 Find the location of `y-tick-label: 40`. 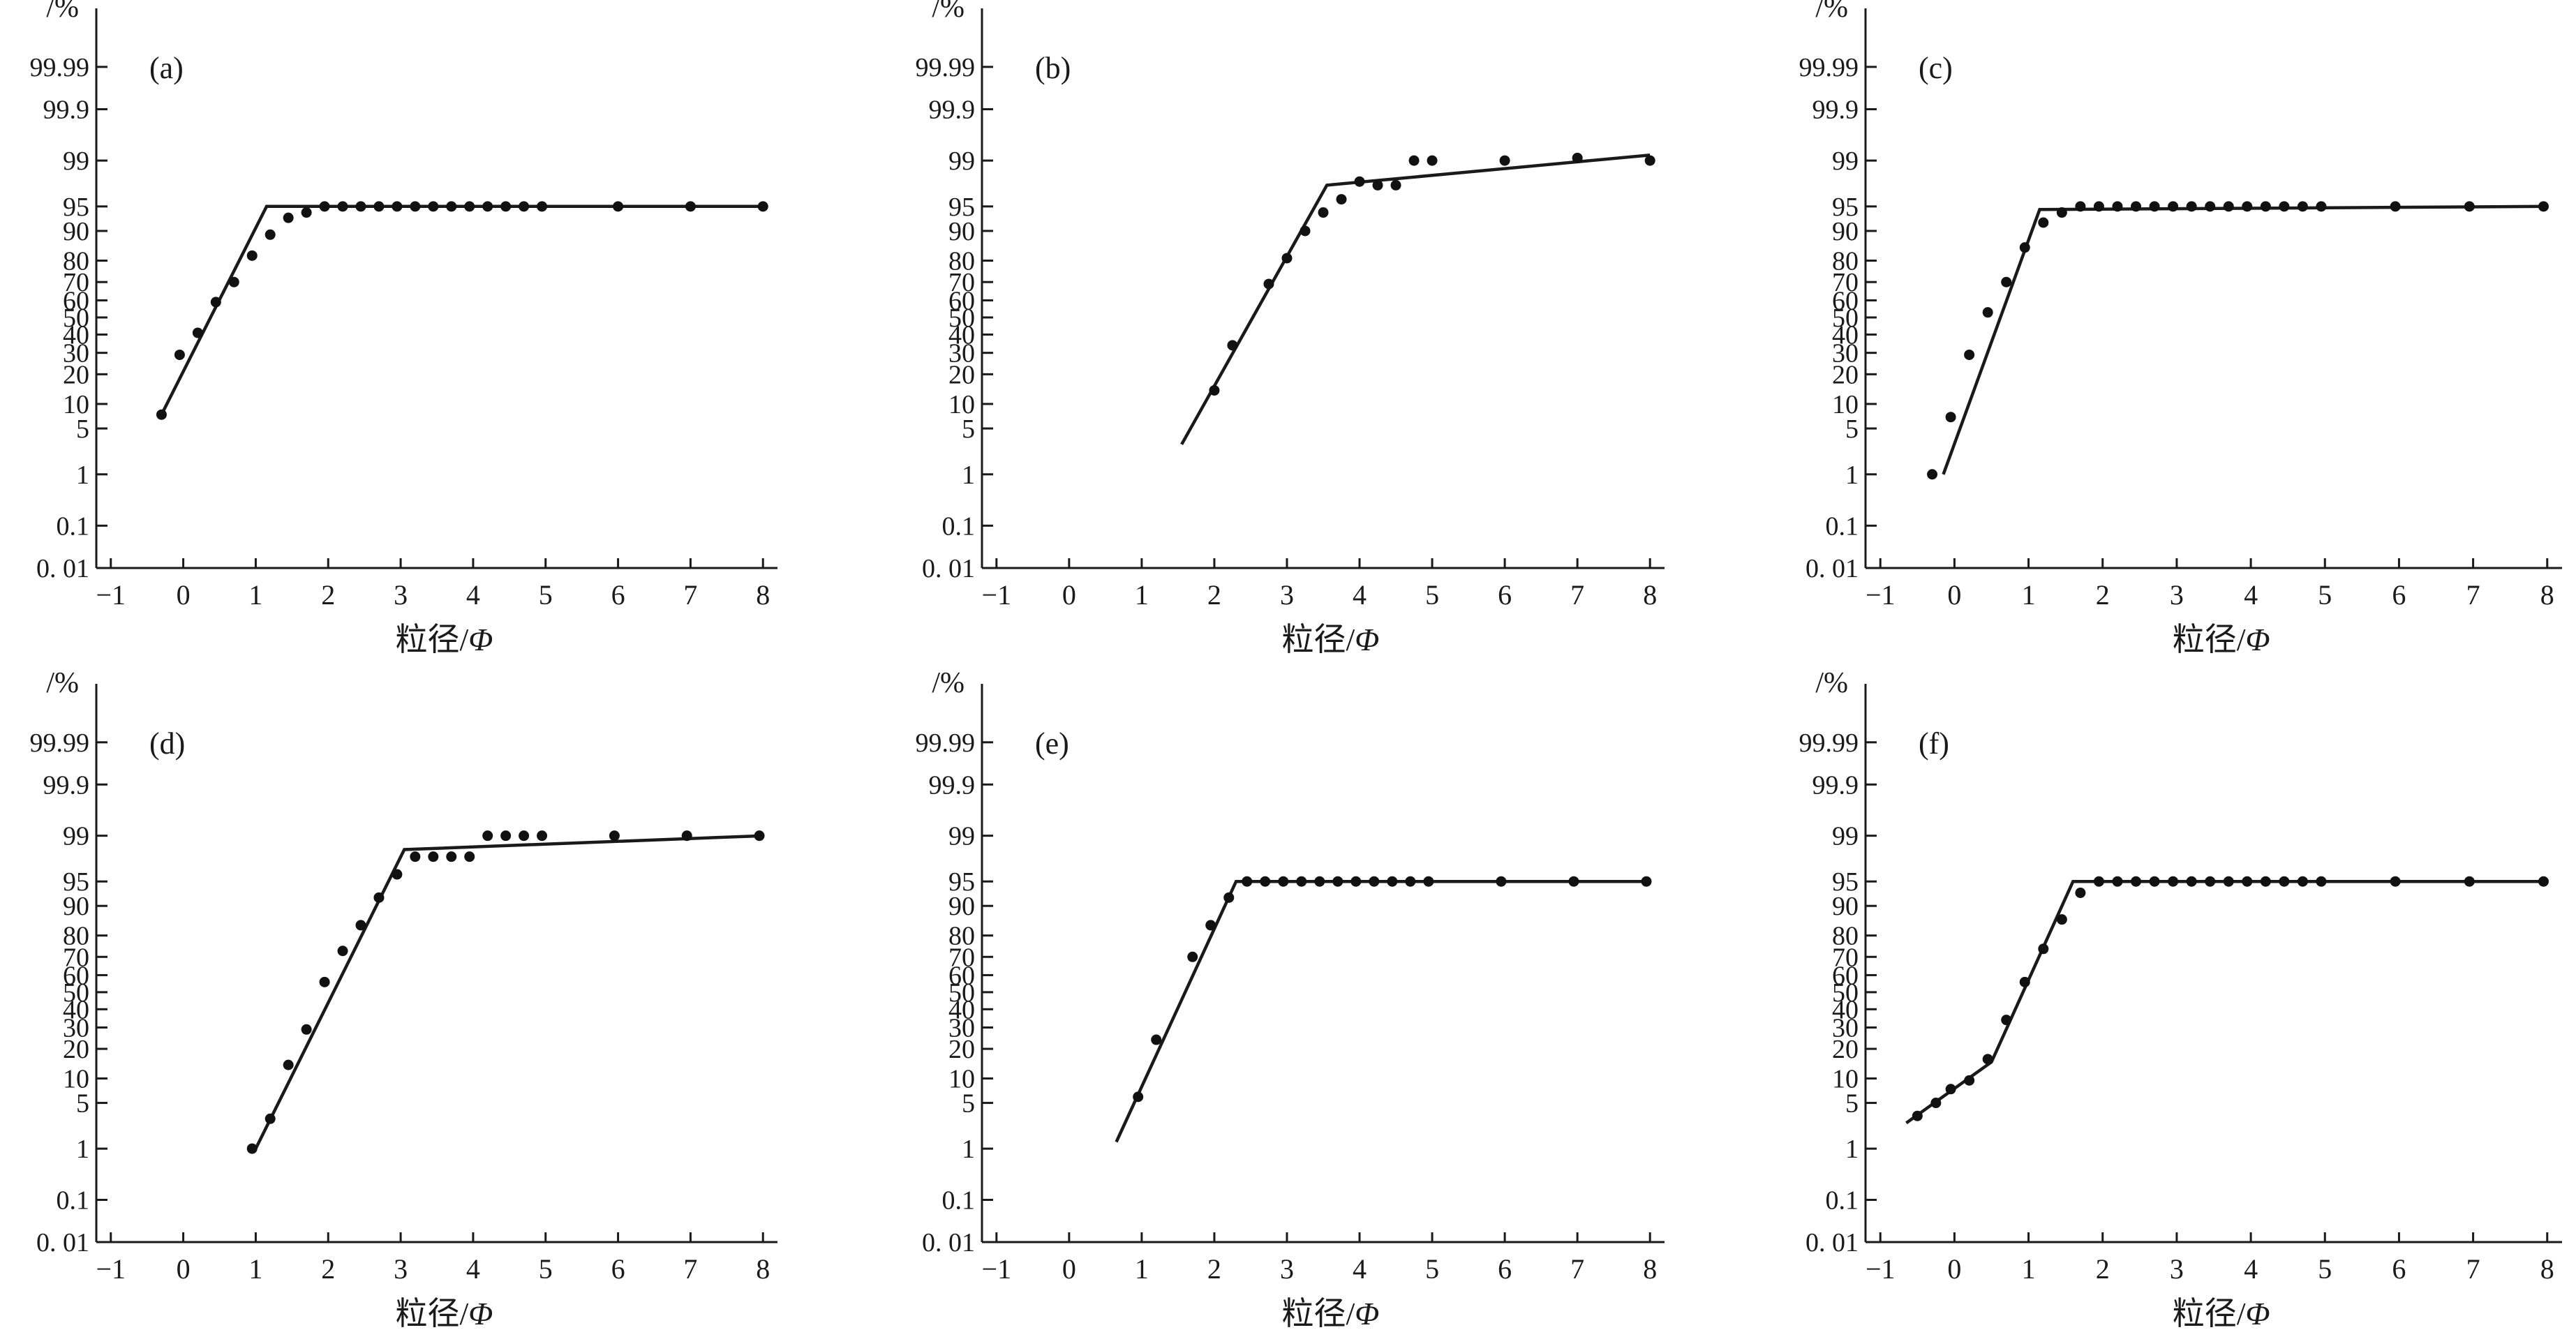

y-tick-label: 40 is located at coordinates (1845, 335).